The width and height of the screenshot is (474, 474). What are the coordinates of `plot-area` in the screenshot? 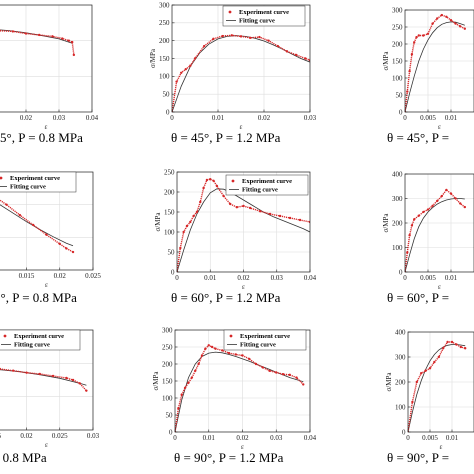 It's located at (46, 58).